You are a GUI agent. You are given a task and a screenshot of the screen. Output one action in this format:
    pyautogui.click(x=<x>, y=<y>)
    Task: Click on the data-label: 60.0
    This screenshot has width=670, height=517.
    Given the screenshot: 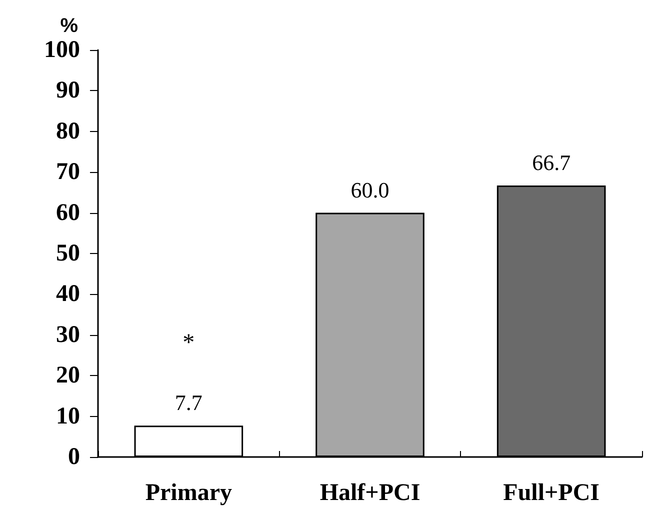 What is the action you would take?
    pyautogui.click(x=370, y=189)
    